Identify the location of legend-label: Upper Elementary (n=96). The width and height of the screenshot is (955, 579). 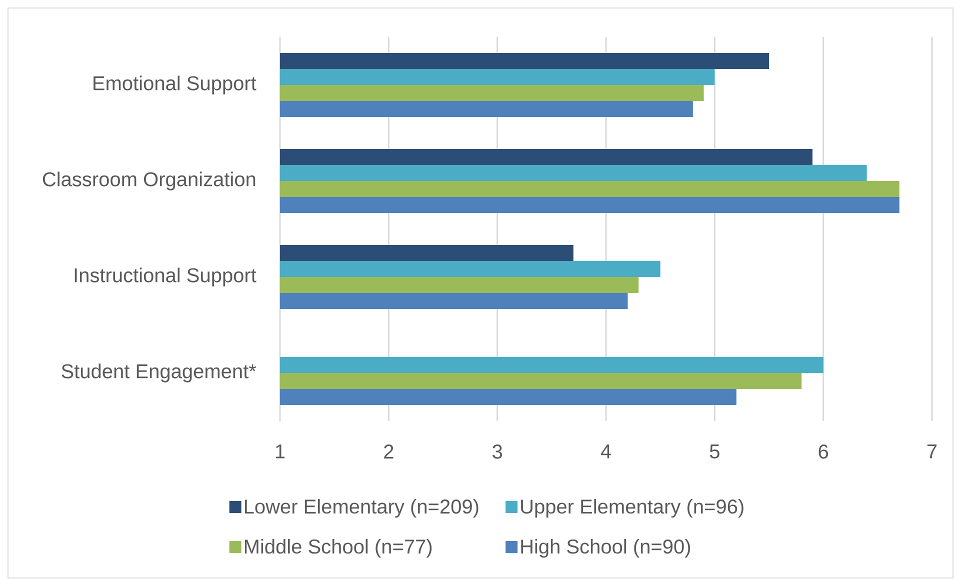
(632, 508).